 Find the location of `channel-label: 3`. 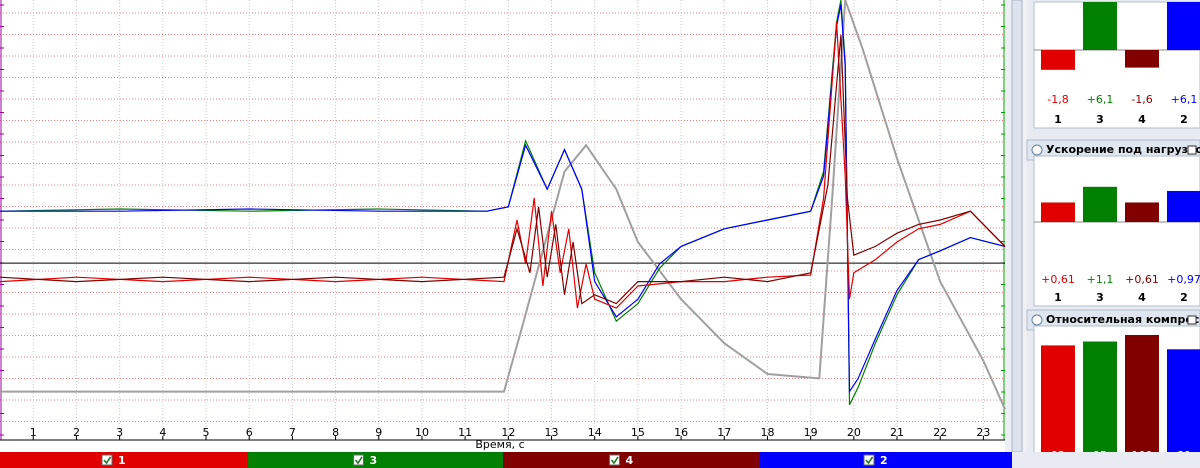

channel-label: 3 is located at coordinates (374, 460).